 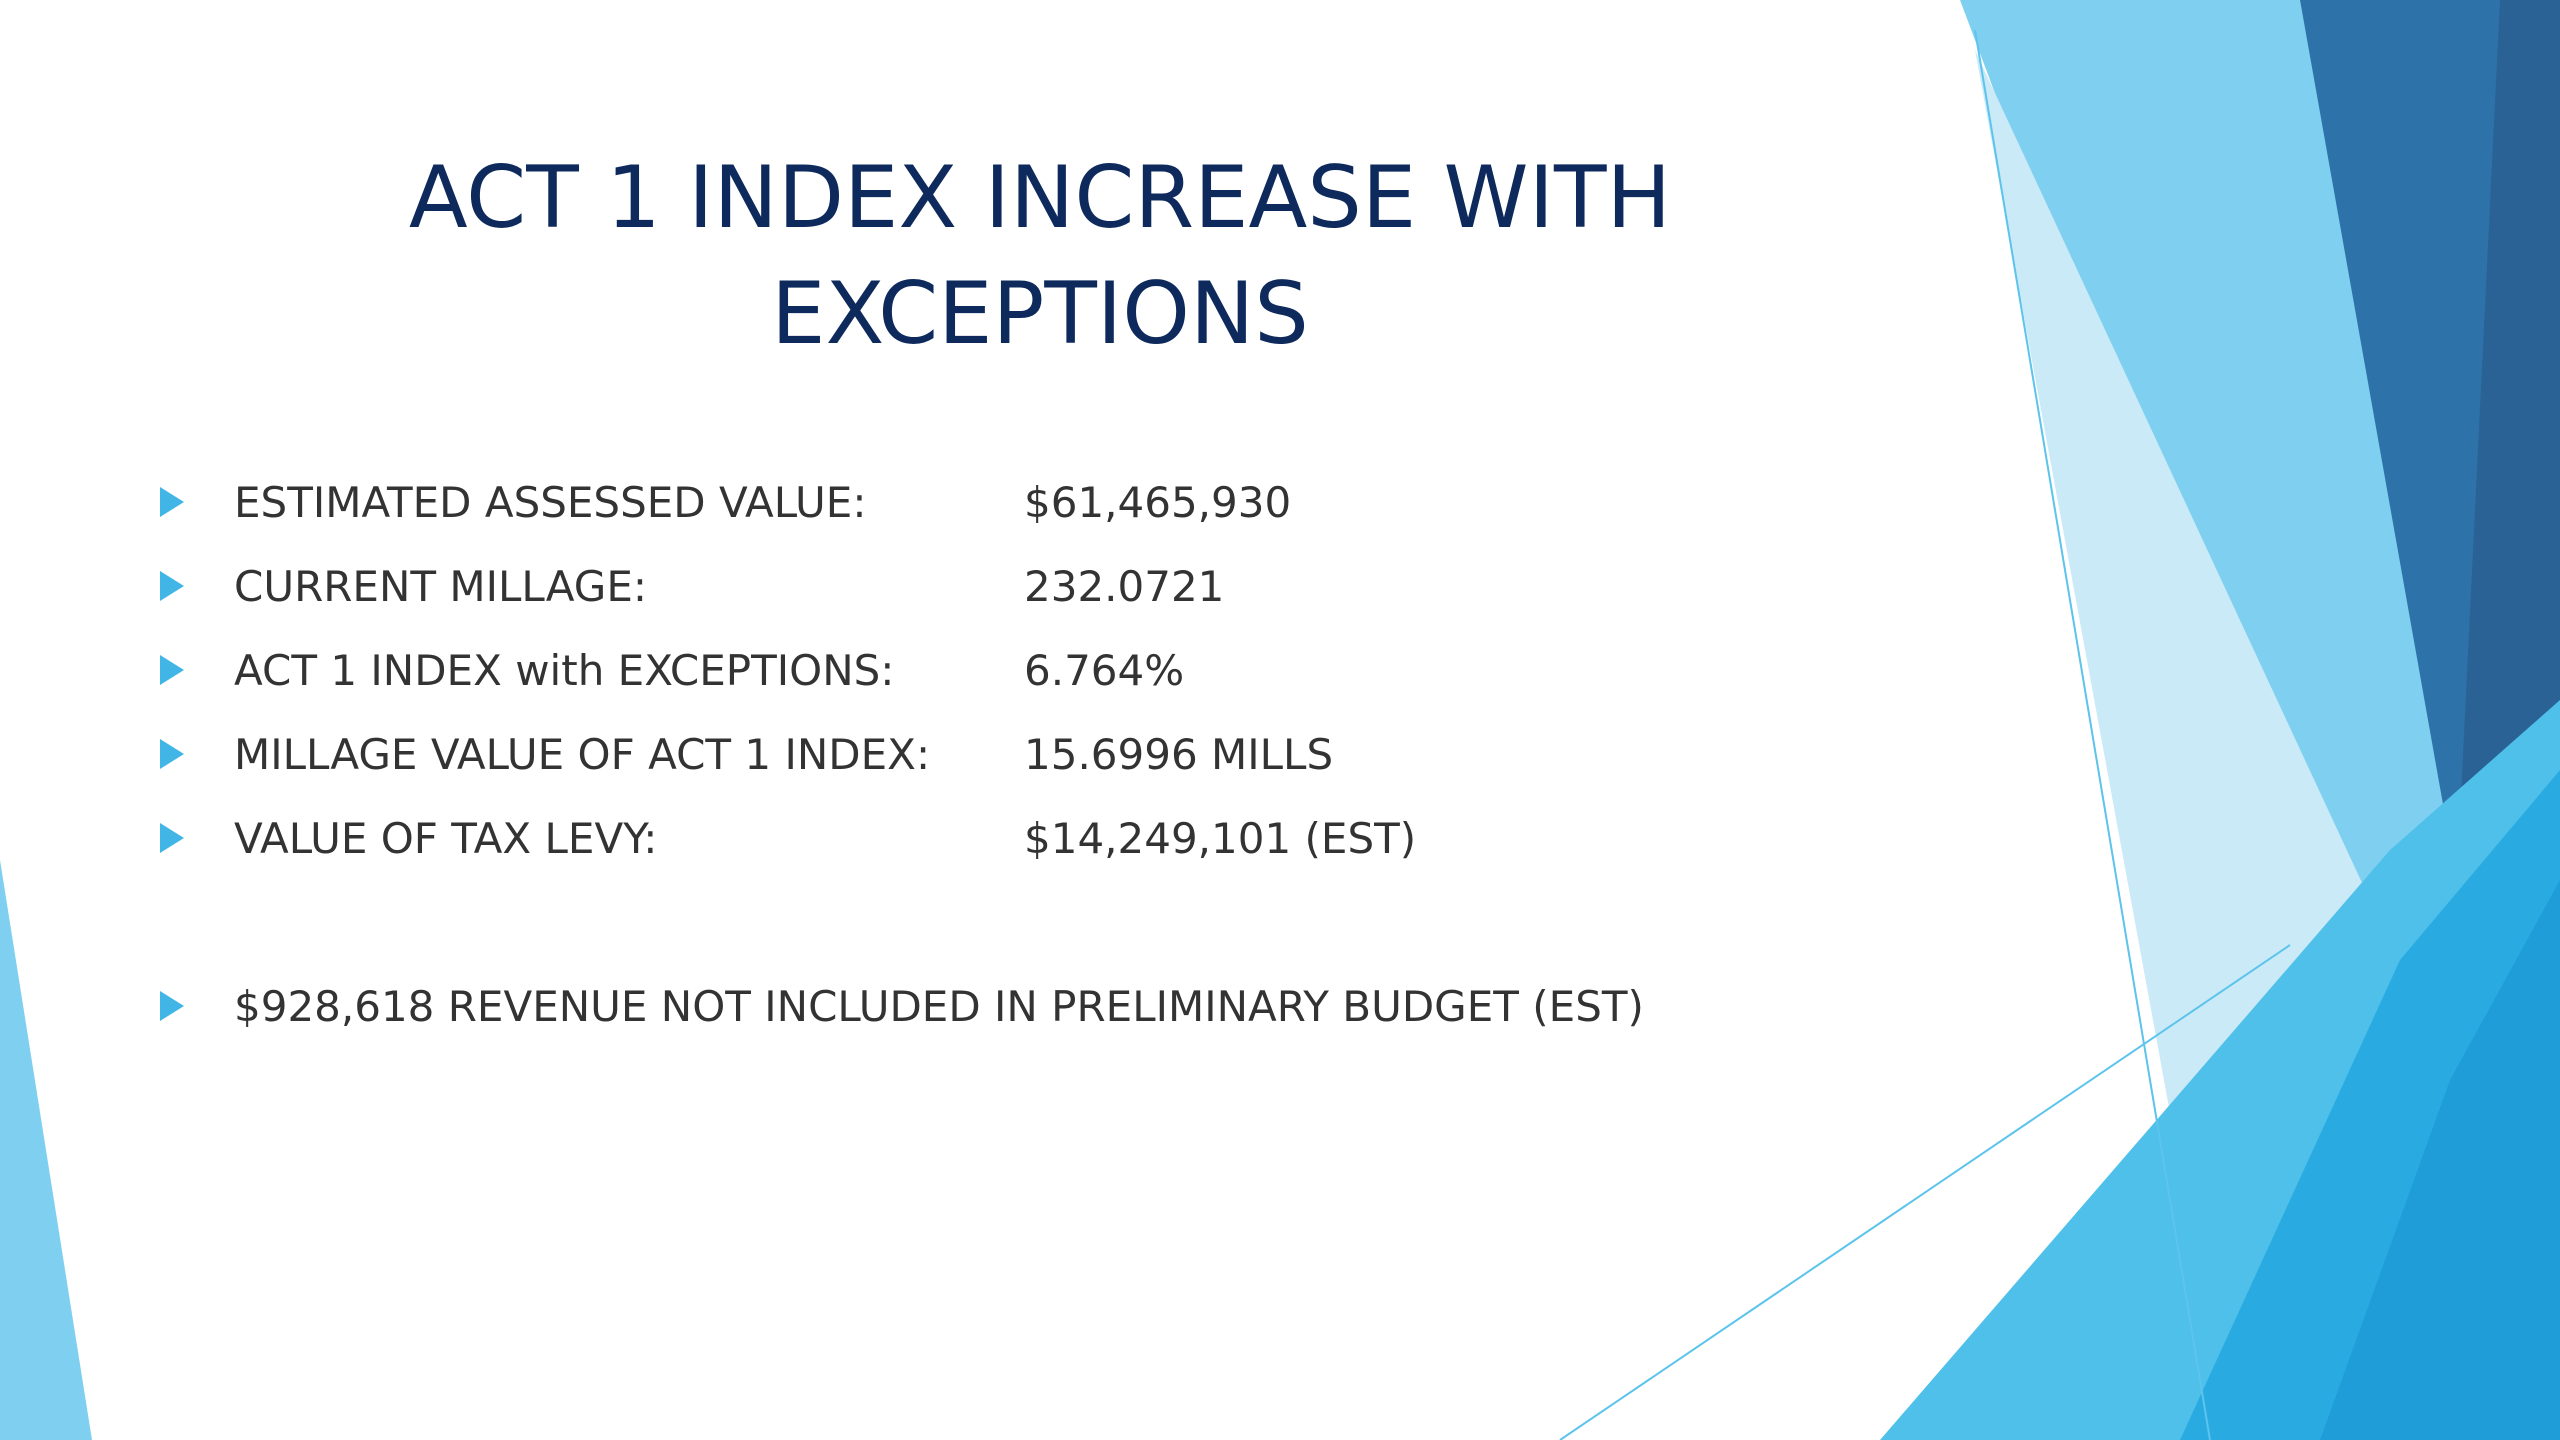 What do you see at coordinates (1040, 314) in the screenshot?
I see `slide-title-line-2: EXCEPTIONS` at bounding box center [1040, 314].